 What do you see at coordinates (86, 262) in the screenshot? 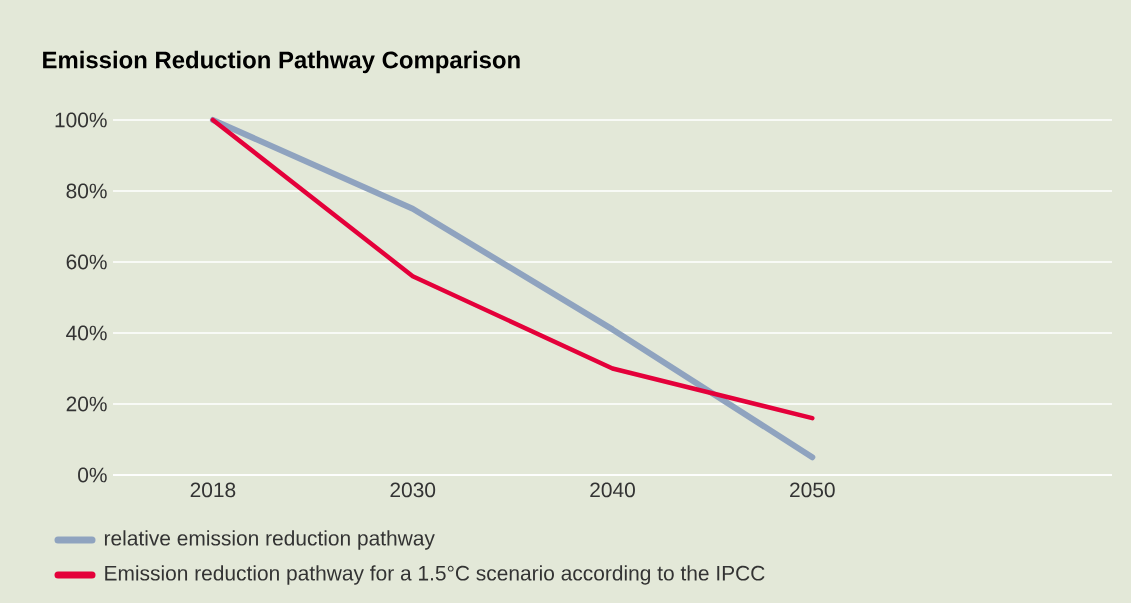
I see `y-tick-label: 60%` at bounding box center [86, 262].